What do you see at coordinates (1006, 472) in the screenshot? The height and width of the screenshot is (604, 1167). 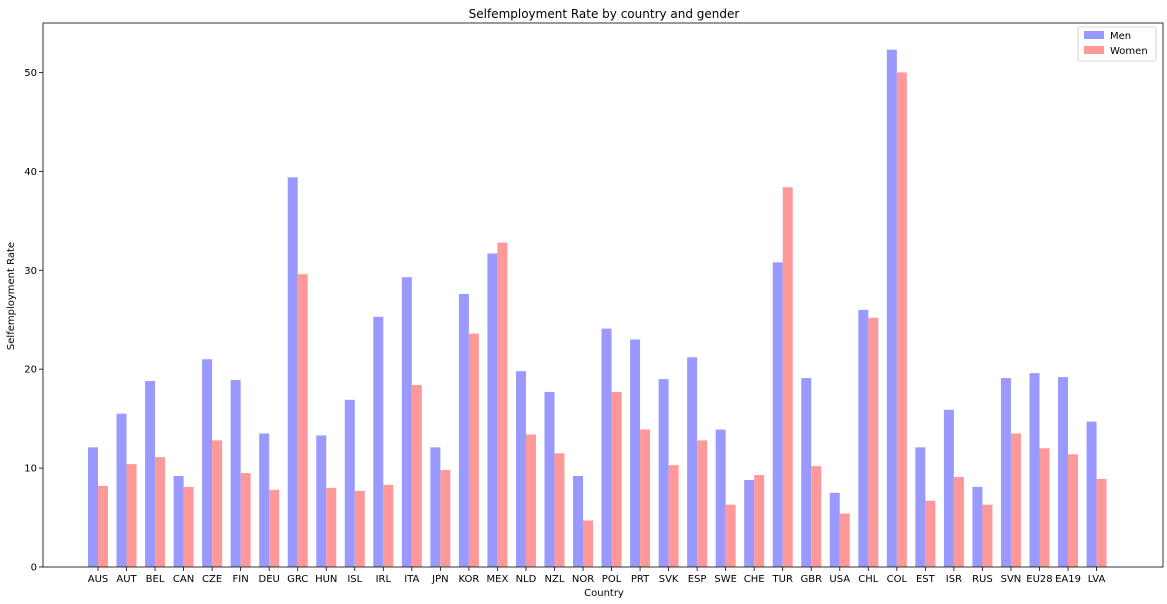 I see `bar-men-svn` at bounding box center [1006, 472].